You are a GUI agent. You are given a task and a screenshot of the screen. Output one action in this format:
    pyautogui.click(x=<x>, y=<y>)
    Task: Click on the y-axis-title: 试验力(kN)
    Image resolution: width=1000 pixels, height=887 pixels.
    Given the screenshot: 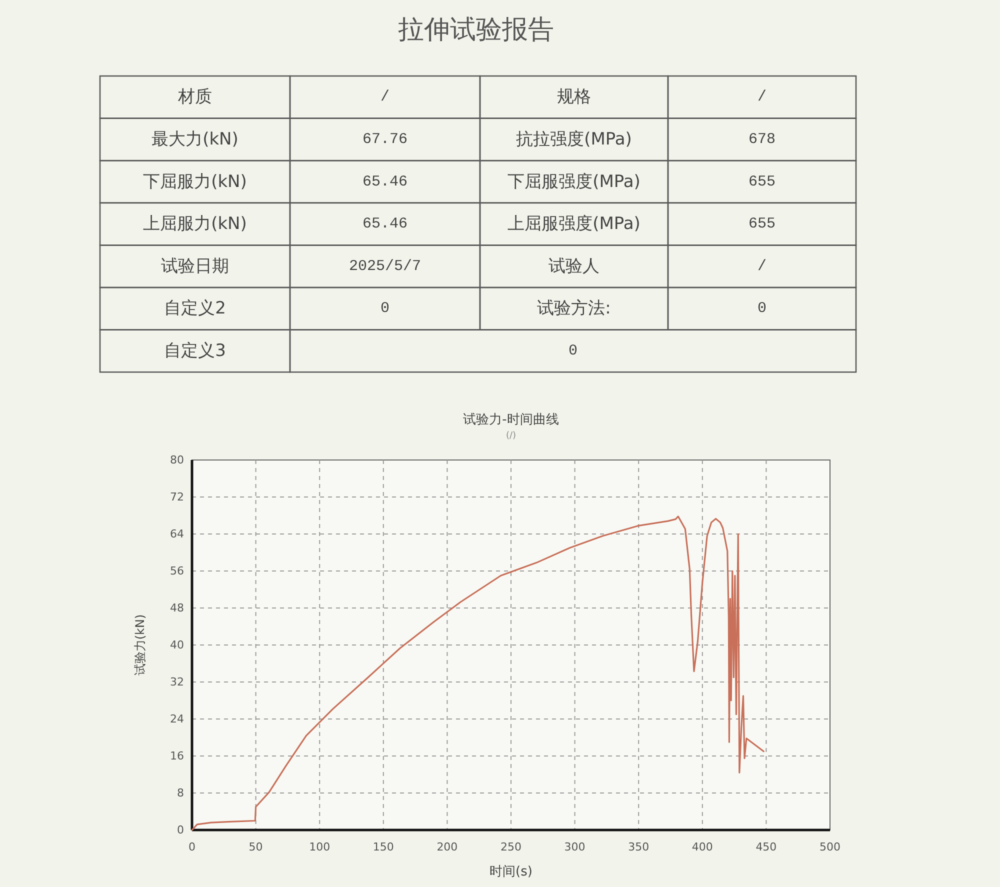 What is the action you would take?
    pyautogui.click(x=140, y=645)
    